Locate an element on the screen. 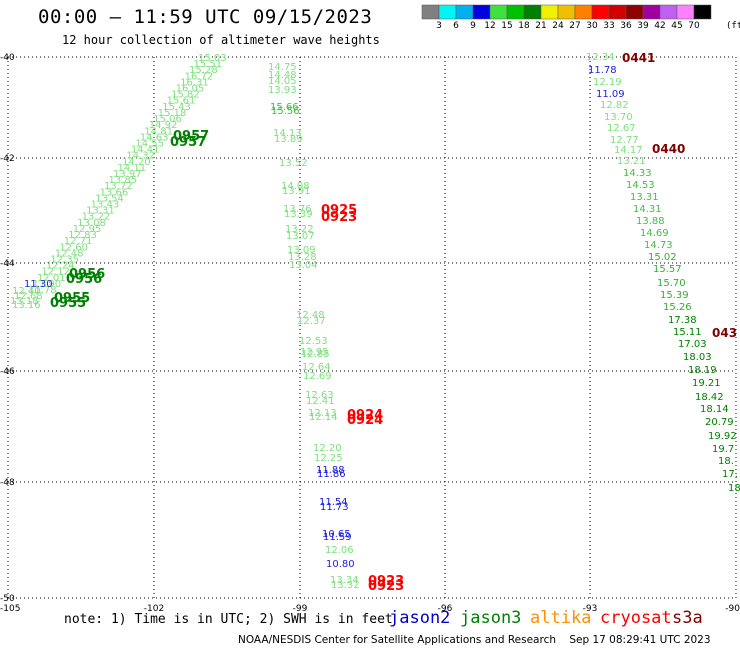  wave-height-value: 13.89 is located at coordinates (288, 139).